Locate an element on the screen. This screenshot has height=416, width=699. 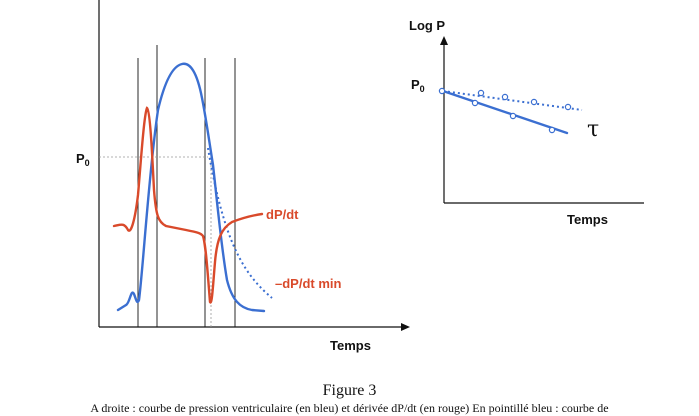
left-p0-label: P0 is located at coordinates (83, 159).